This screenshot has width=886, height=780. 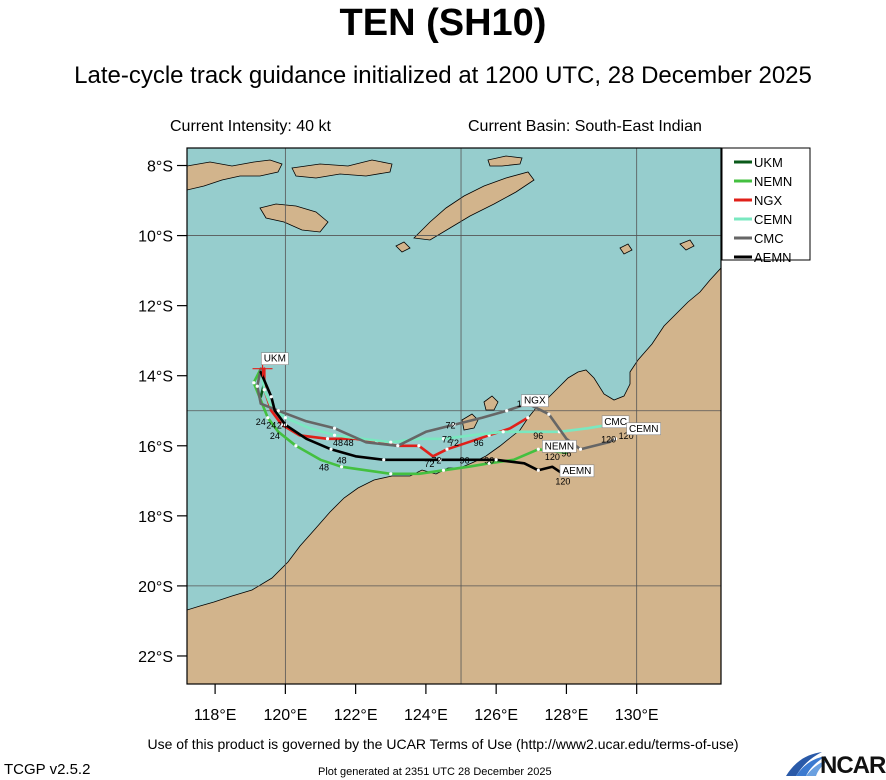 I want to click on lat-label: 10°S, so click(x=155, y=237).